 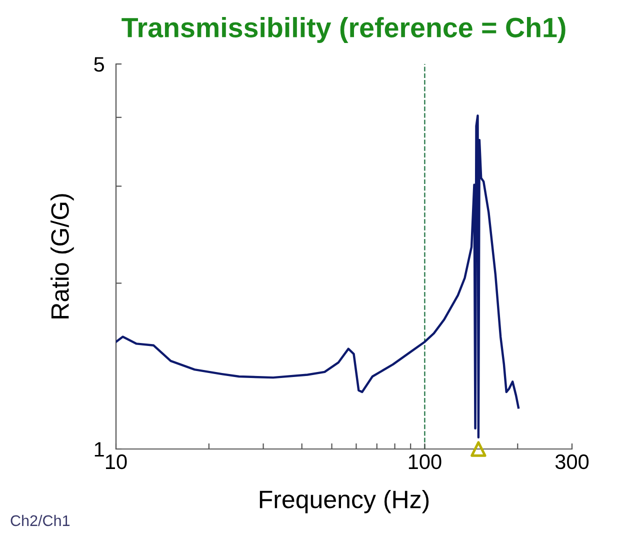 What do you see at coordinates (62, 256) in the screenshot?
I see `y-axis-title: Ratio (G/G)` at bounding box center [62, 256].